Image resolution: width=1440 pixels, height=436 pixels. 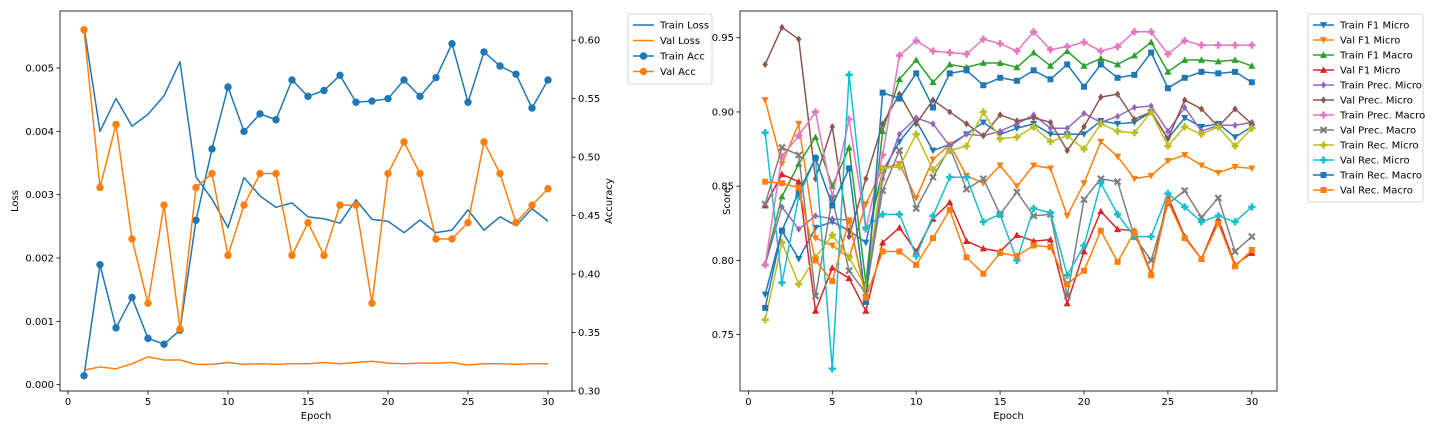 What do you see at coordinates (1380, 176) in the screenshot?
I see `legend-label: Train Rec. Macro` at bounding box center [1380, 176].